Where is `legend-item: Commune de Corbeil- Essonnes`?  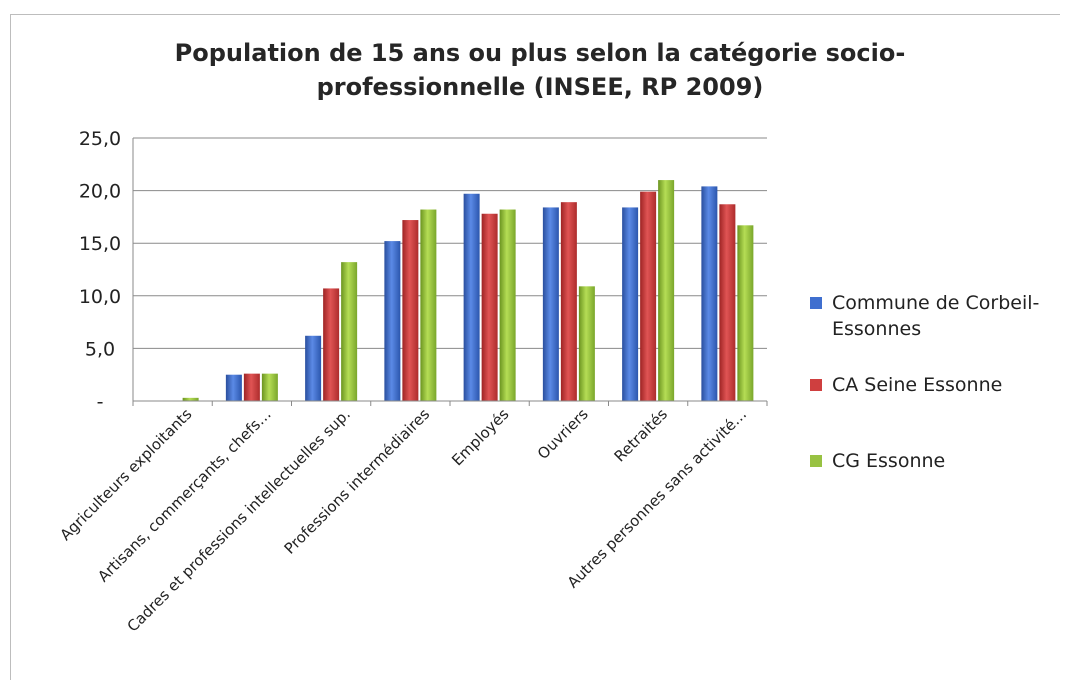
legend-item: Commune de Corbeil- Essonnes is located at coordinates (924, 316).